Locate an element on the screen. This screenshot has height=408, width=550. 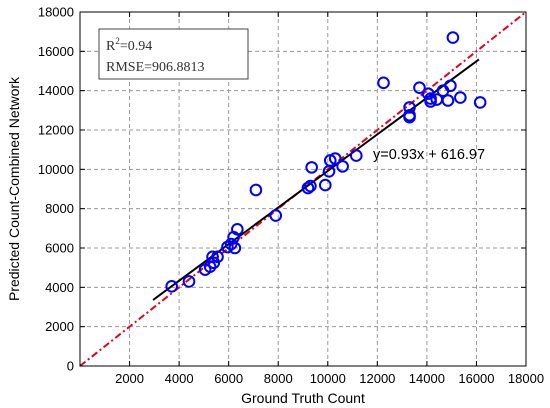
rmse-label: RMSE=906.8813 is located at coordinates (155, 67).